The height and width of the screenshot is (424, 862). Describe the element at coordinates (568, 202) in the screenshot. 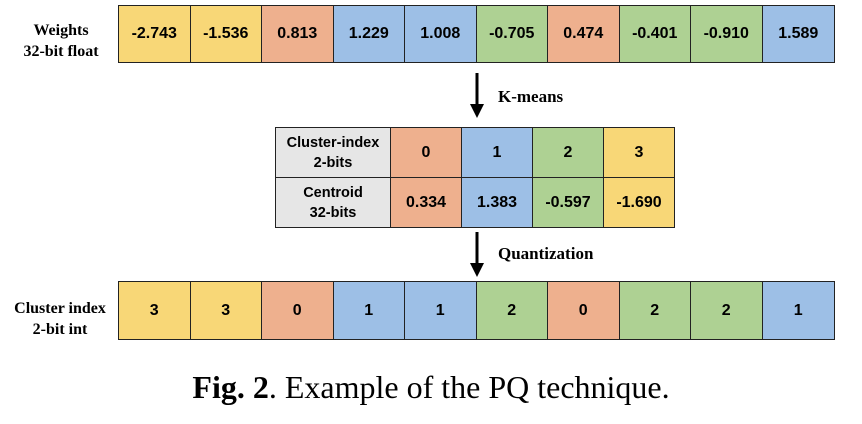

I see `centroid-cell: -0.597` at that location.